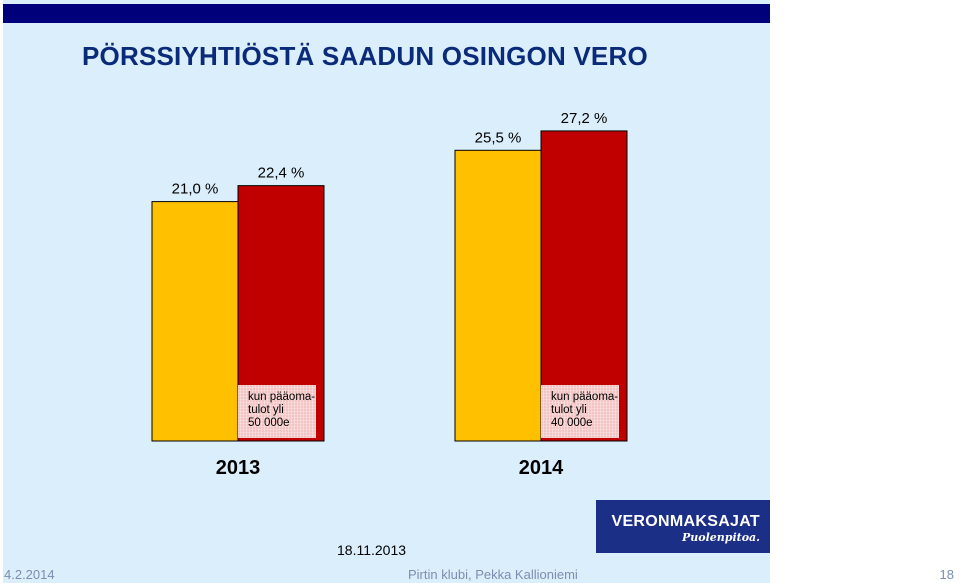 This screenshot has width=960, height=583. What do you see at coordinates (269, 423) in the screenshot?
I see `note-line: 50 000e` at bounding box center [269, 423].